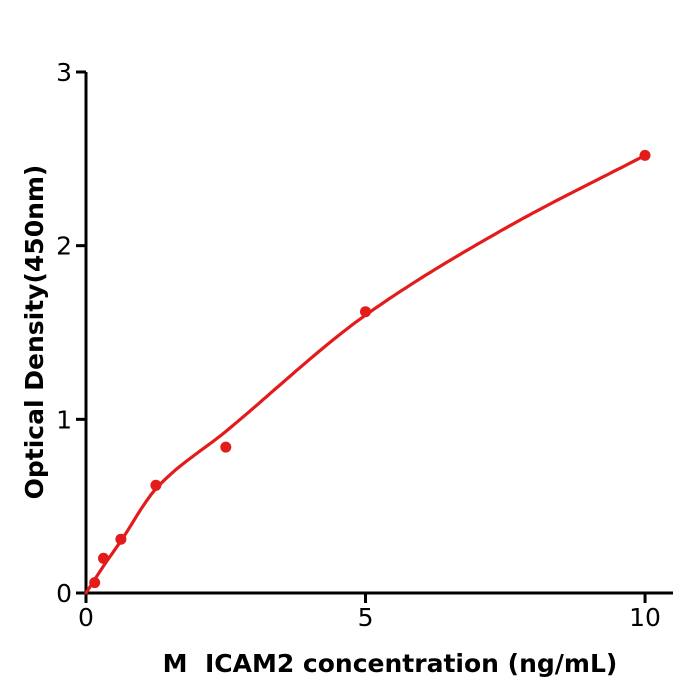 Image resolution: width=700 pixels, height=700 pixels. What do you see at coordinates (64, 246) in the screenshot?
I see `y-tick-label: 2` at bounding box center [64, 246].